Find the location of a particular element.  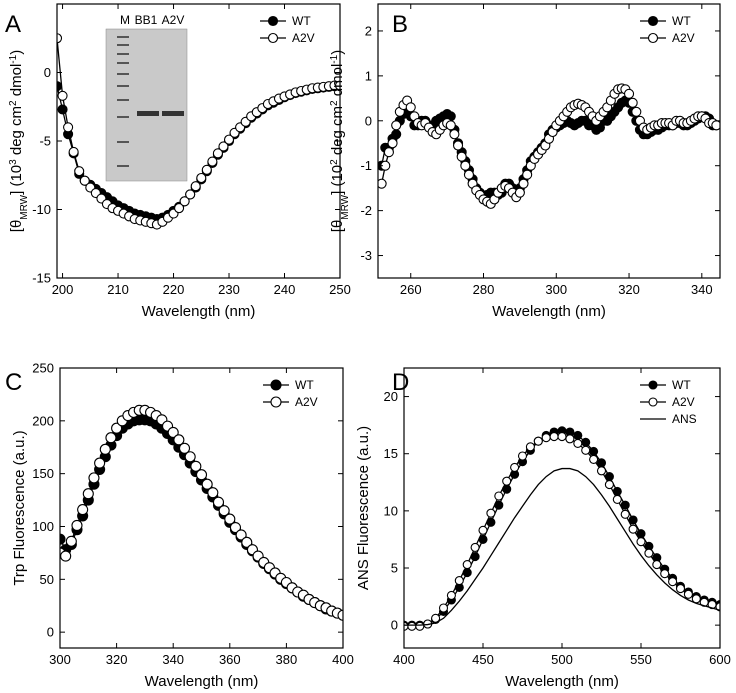

y-axis-title-part: dmol is located at coordinates (337, 82).